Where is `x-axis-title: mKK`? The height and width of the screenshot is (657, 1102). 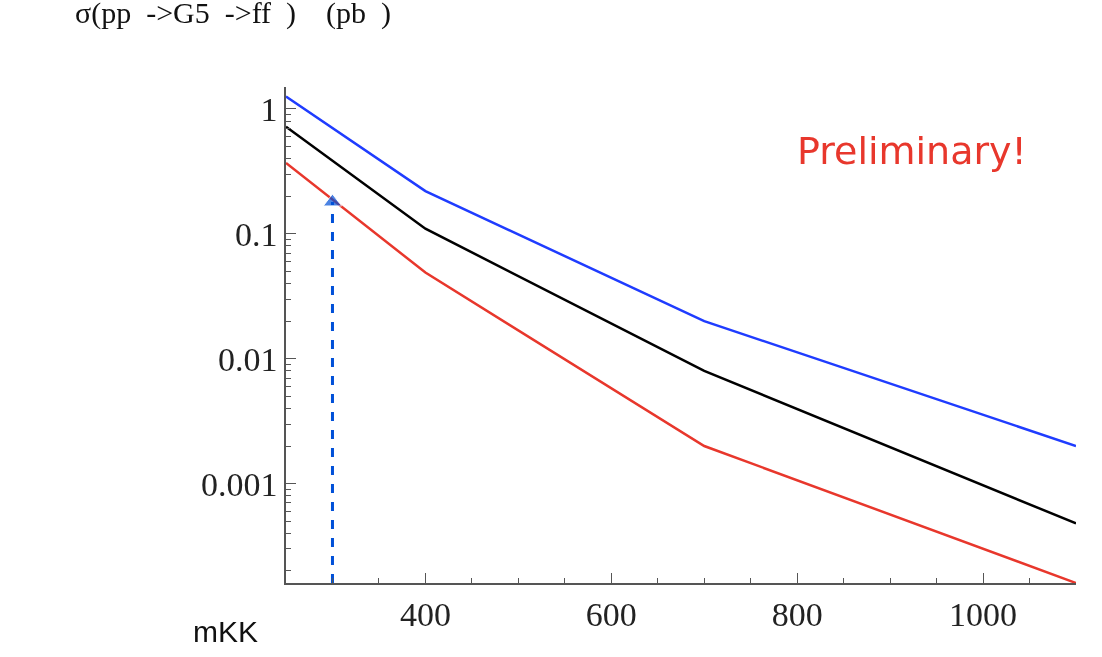
x-axis-title: mKK is located at coordinates (226, 631).